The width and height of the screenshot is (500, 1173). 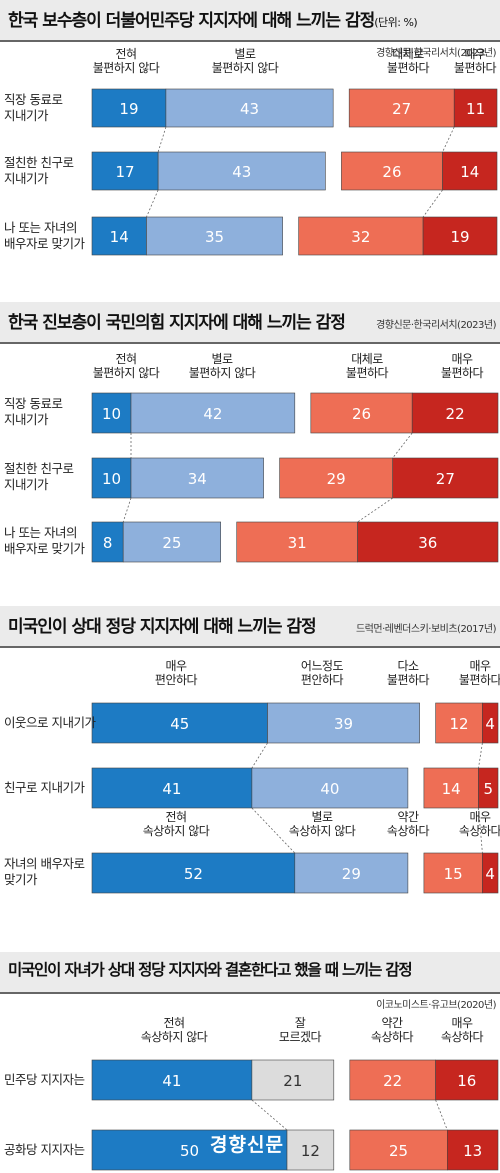 What do you see at coordinates (436, 53) in the screenshot?
I see `chart-source: 경향신문·한국리서치(2023년)` at bounding box center [436, 53].